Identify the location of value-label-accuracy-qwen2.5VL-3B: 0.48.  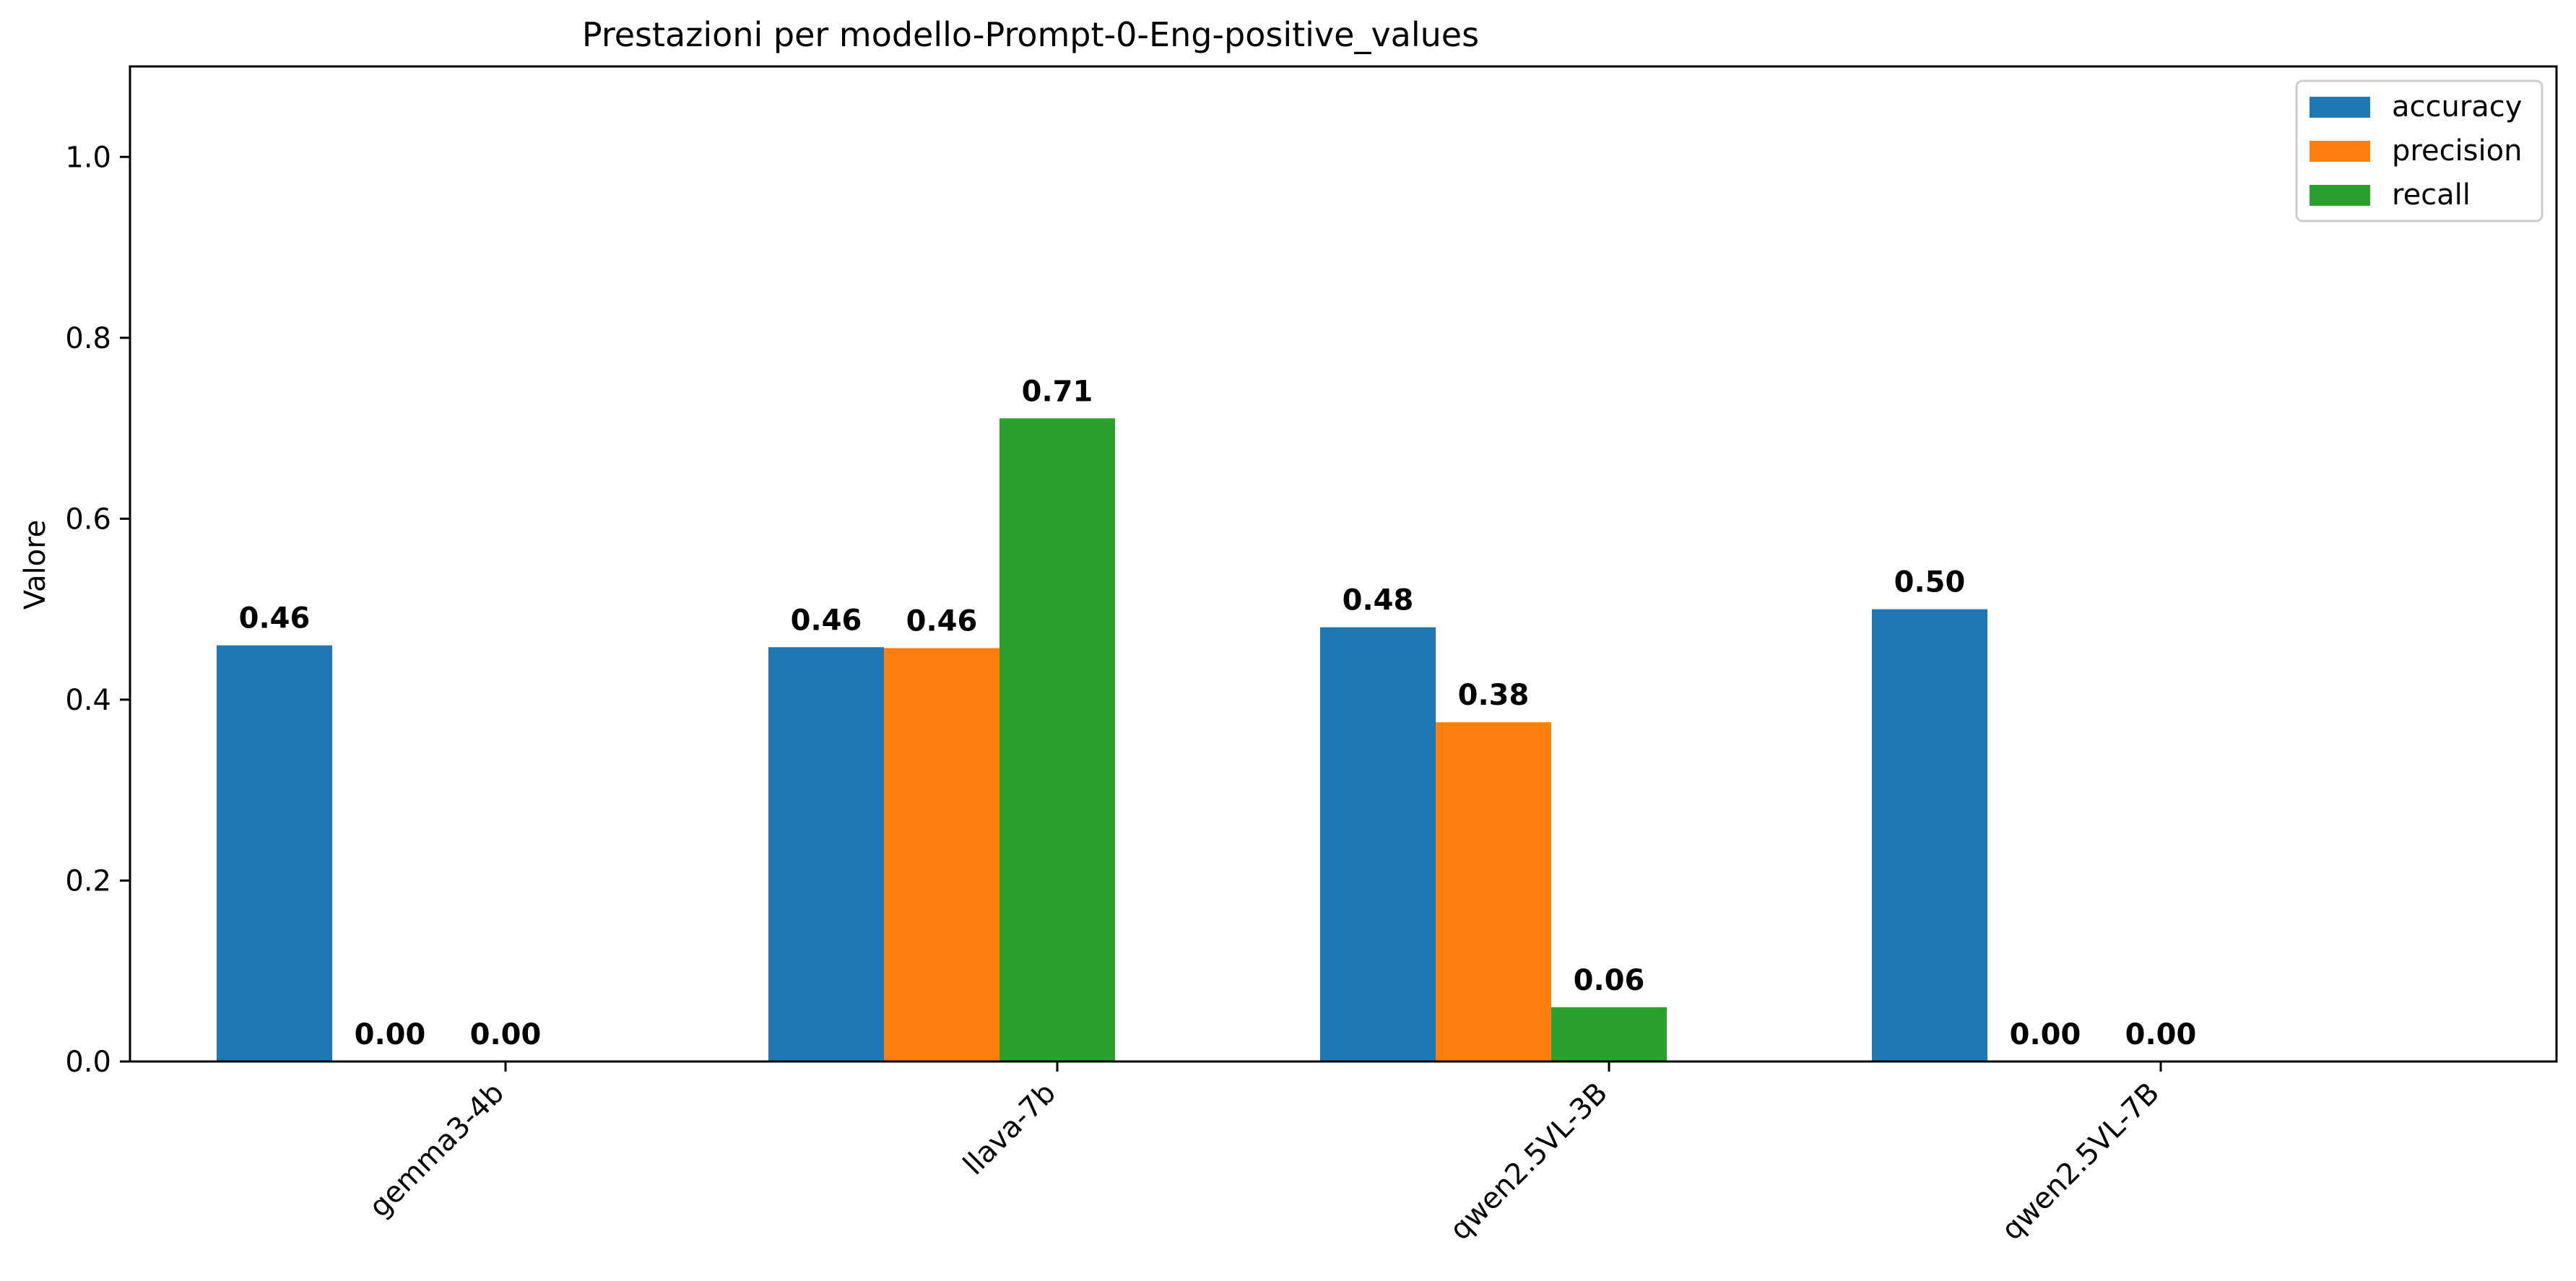
(1378, 600).